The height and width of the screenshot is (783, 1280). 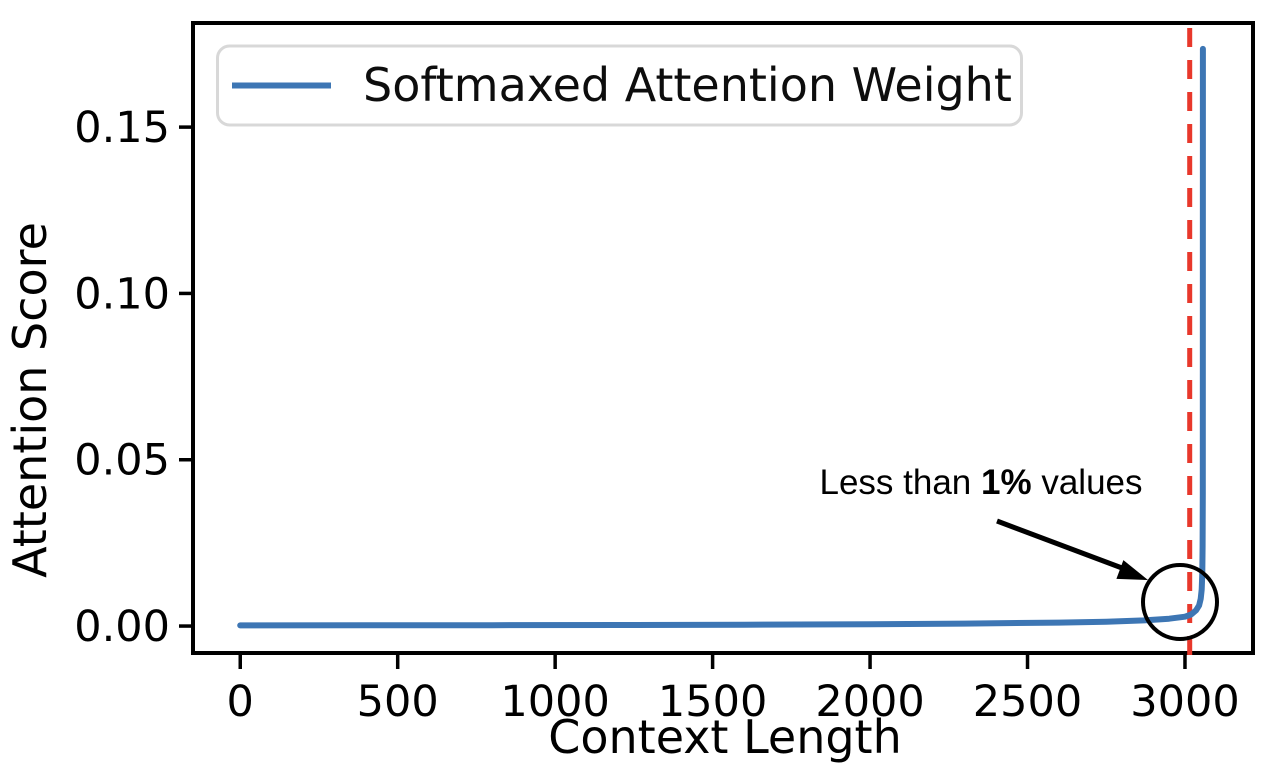 I want to click on y-tick-label: 0.05, so click(x=122, y=461).